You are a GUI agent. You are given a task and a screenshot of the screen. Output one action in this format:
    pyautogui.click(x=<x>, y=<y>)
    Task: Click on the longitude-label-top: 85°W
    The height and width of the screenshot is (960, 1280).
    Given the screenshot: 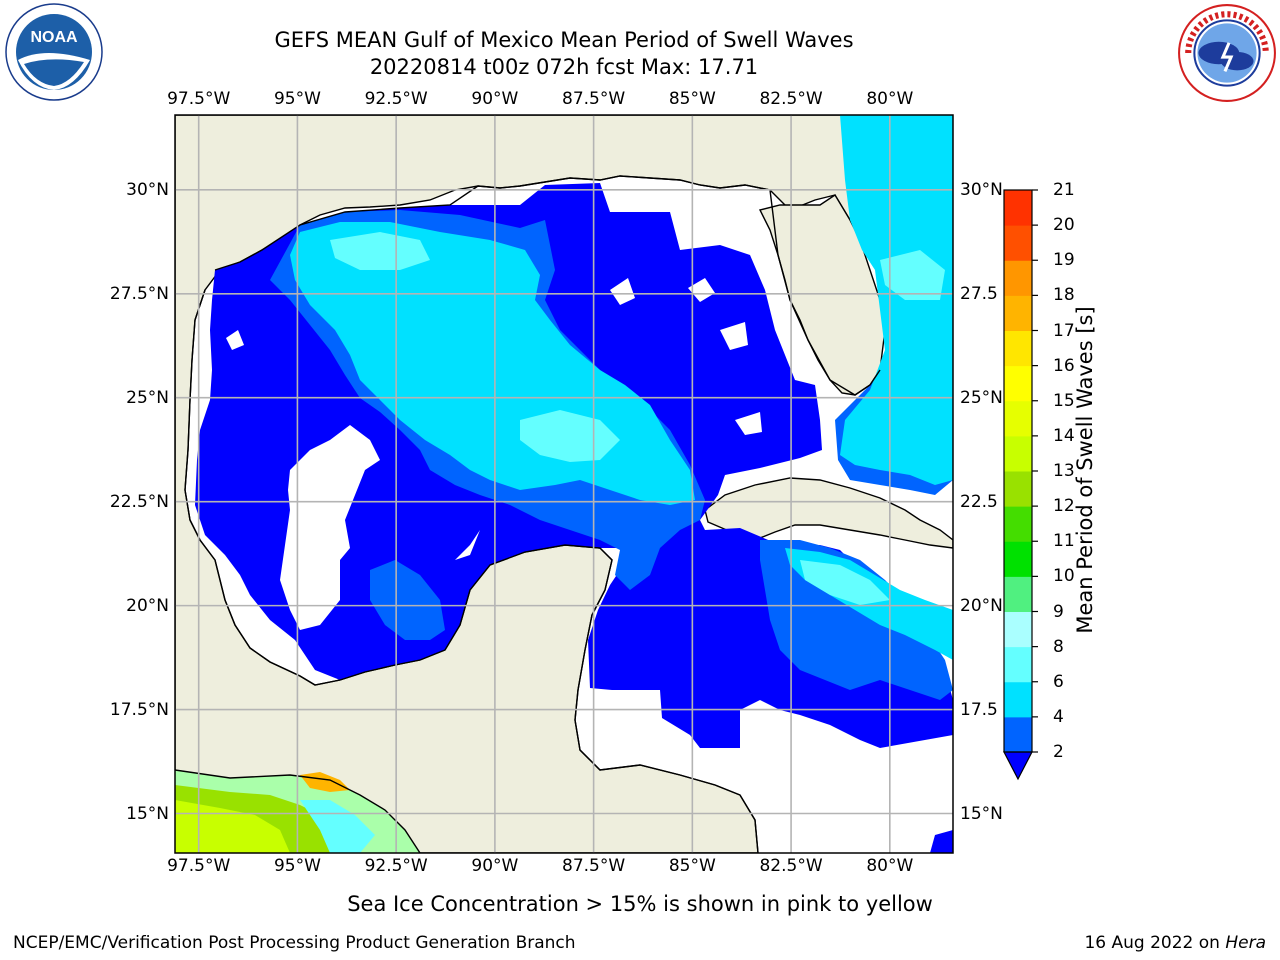 What is the action you would take?
    pyautogui.click(x=692, y=99)
    